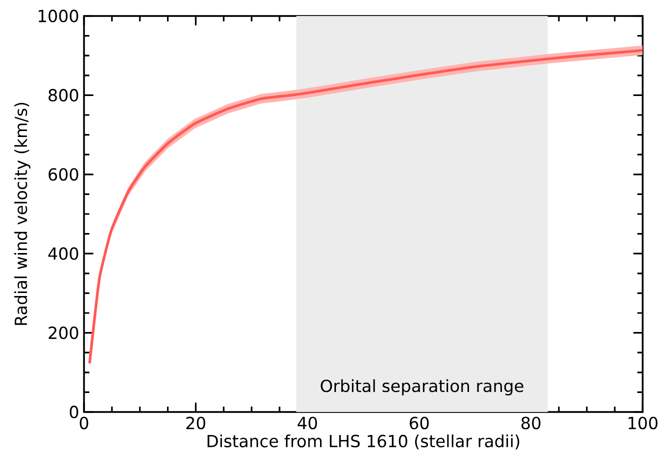 Image resolution: width=663 pixels, height=468 pixels. Describe the element at coordinates (22, 213) in the screenshot. I see `y-axis-title: Radial wind velocity (km/s)` at that location.